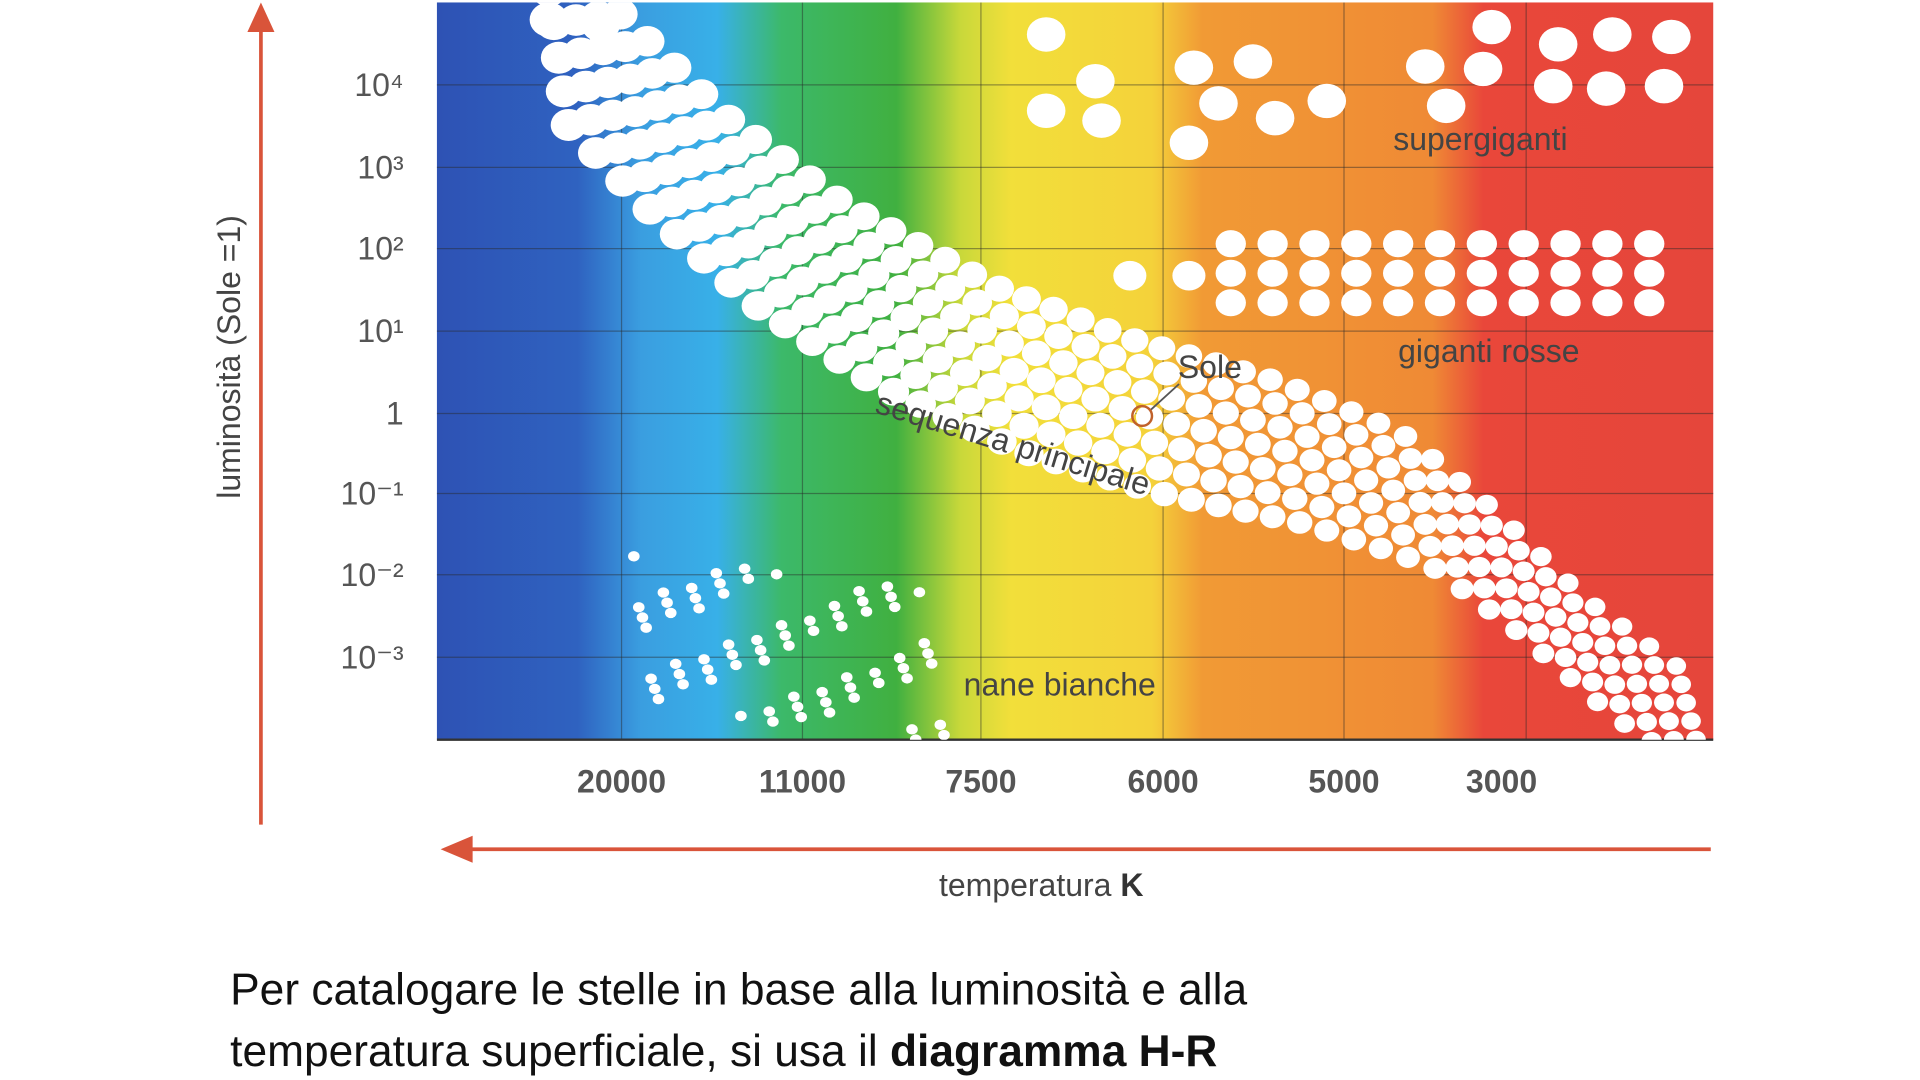 Image resolution: width=1920 pixels, height=1080 pixels. Describe the element at coordinates (554, 1051) in the screenshot. I see `caption-text: temperatura superficiale, si usa il` at that location.